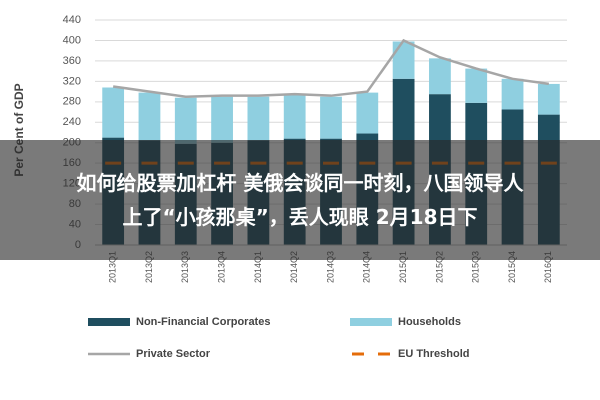 The height and width of the screenshot is (400, 600). What do you see at coordinates (548, 267) in the screenshot?
I see `x-tick-label: 2016Q1` at bounding box center [548, 267].